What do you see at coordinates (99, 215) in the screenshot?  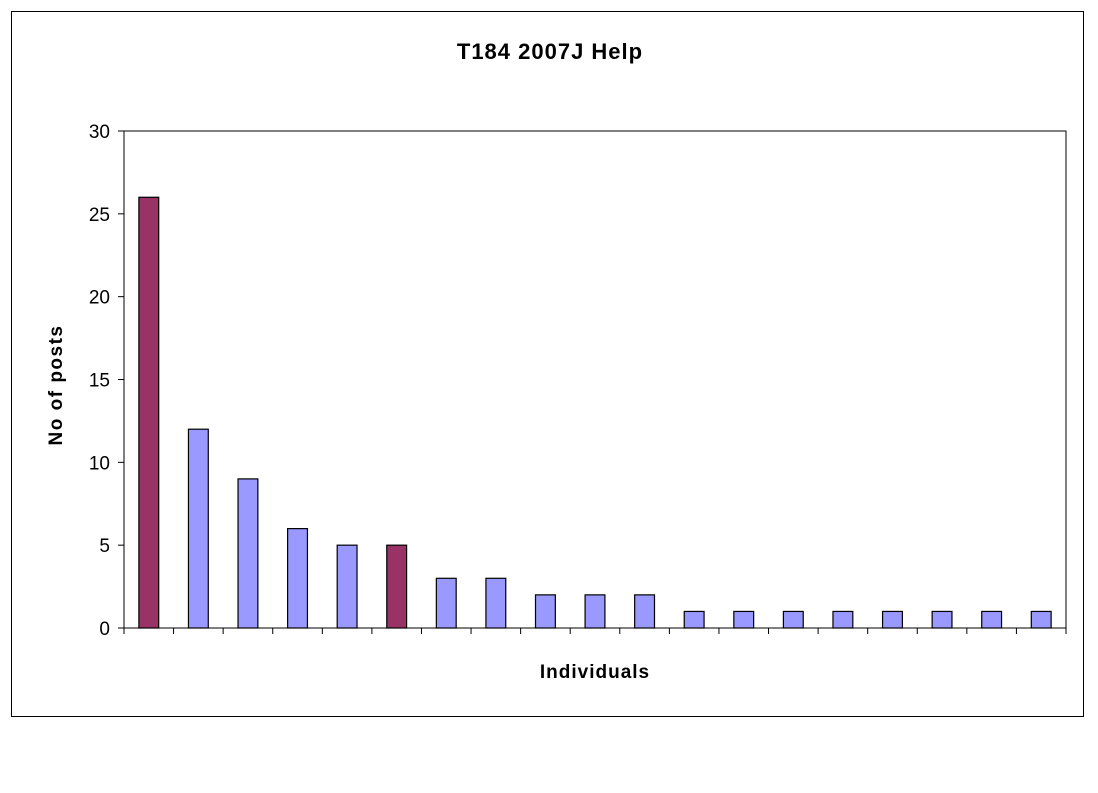 I see `y-tick-label: 25` at bounding box center [99, 215].